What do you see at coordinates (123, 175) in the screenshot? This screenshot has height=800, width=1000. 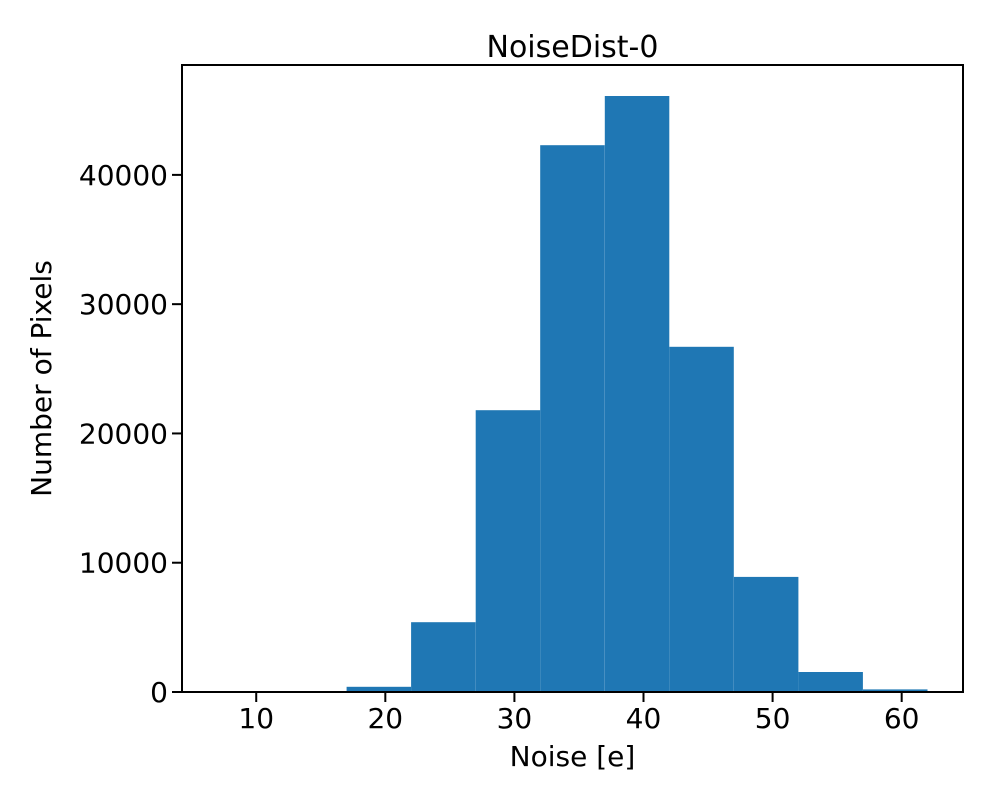 I see `y-tick-label: 40000` at bounding box center [123, 175].